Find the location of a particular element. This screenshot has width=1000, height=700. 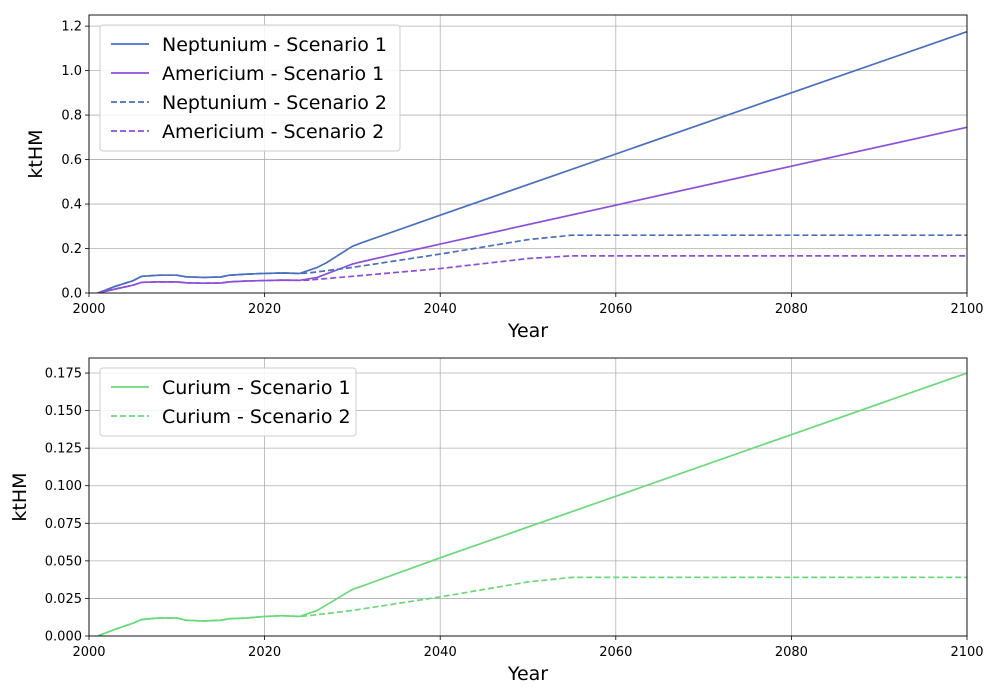

y-tick-label: 0.050 is located at coordinates (63, 561).